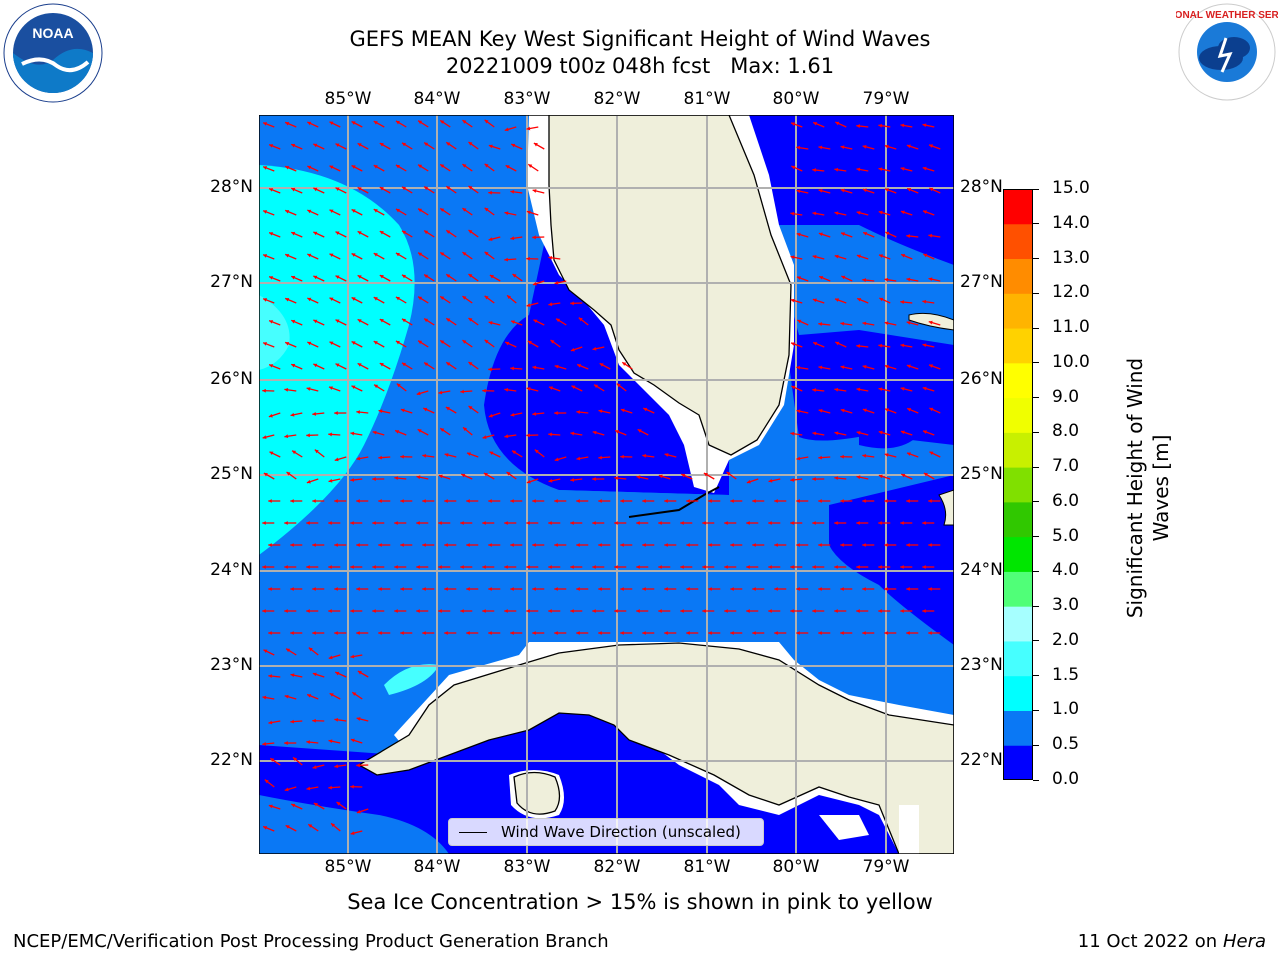  I want to click on legend-line-swatch, so click(473, 832).